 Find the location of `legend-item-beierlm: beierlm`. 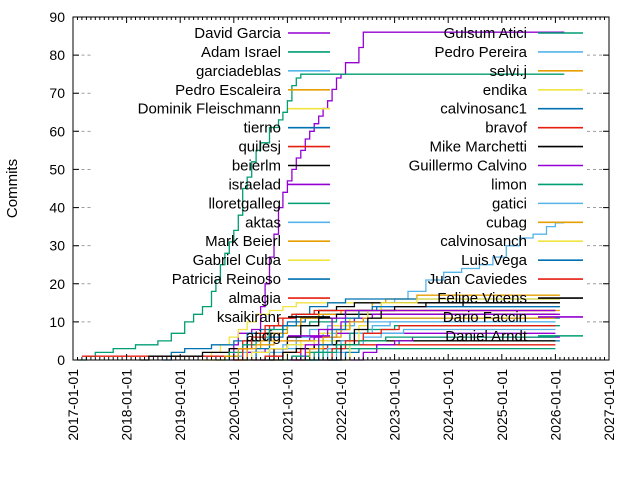

legend-item-beierlm: beierlm is located at coordinates (281, 166).